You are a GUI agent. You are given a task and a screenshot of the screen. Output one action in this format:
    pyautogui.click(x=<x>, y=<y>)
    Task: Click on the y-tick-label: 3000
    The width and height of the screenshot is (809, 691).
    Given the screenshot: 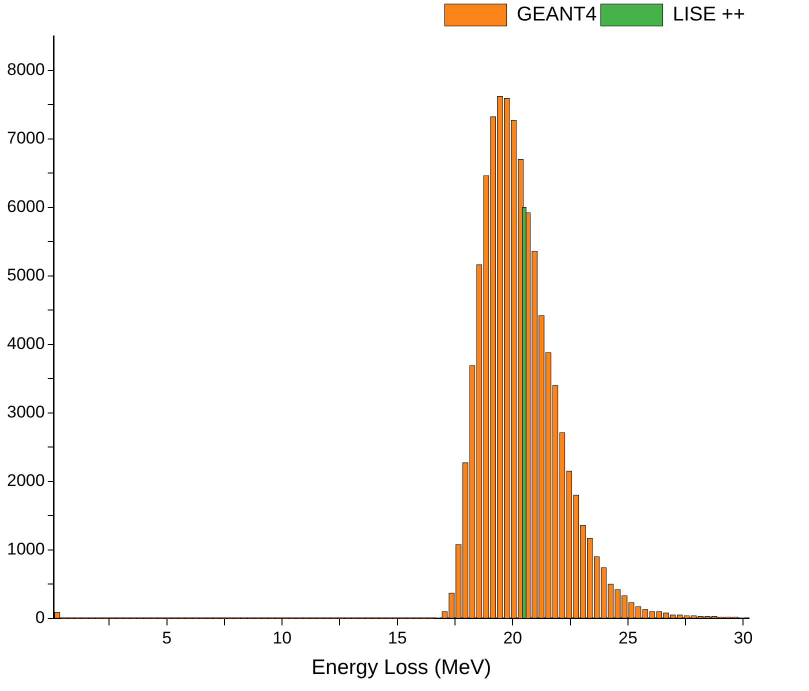 What is the action you would take?
    pyautogui.click(x=25, y=412)
    